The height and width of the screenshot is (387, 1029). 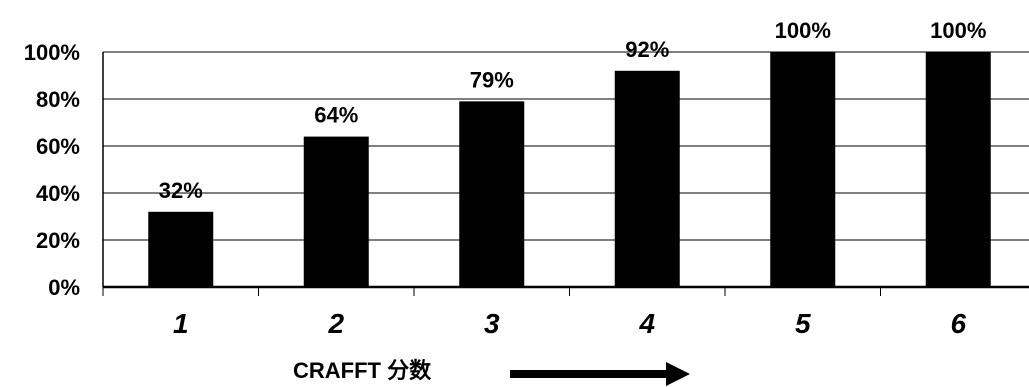 What do you see at coordinates (958, 323) in the screenshot?
I see `x-category-label: 6` at bounding box center [958, 323].